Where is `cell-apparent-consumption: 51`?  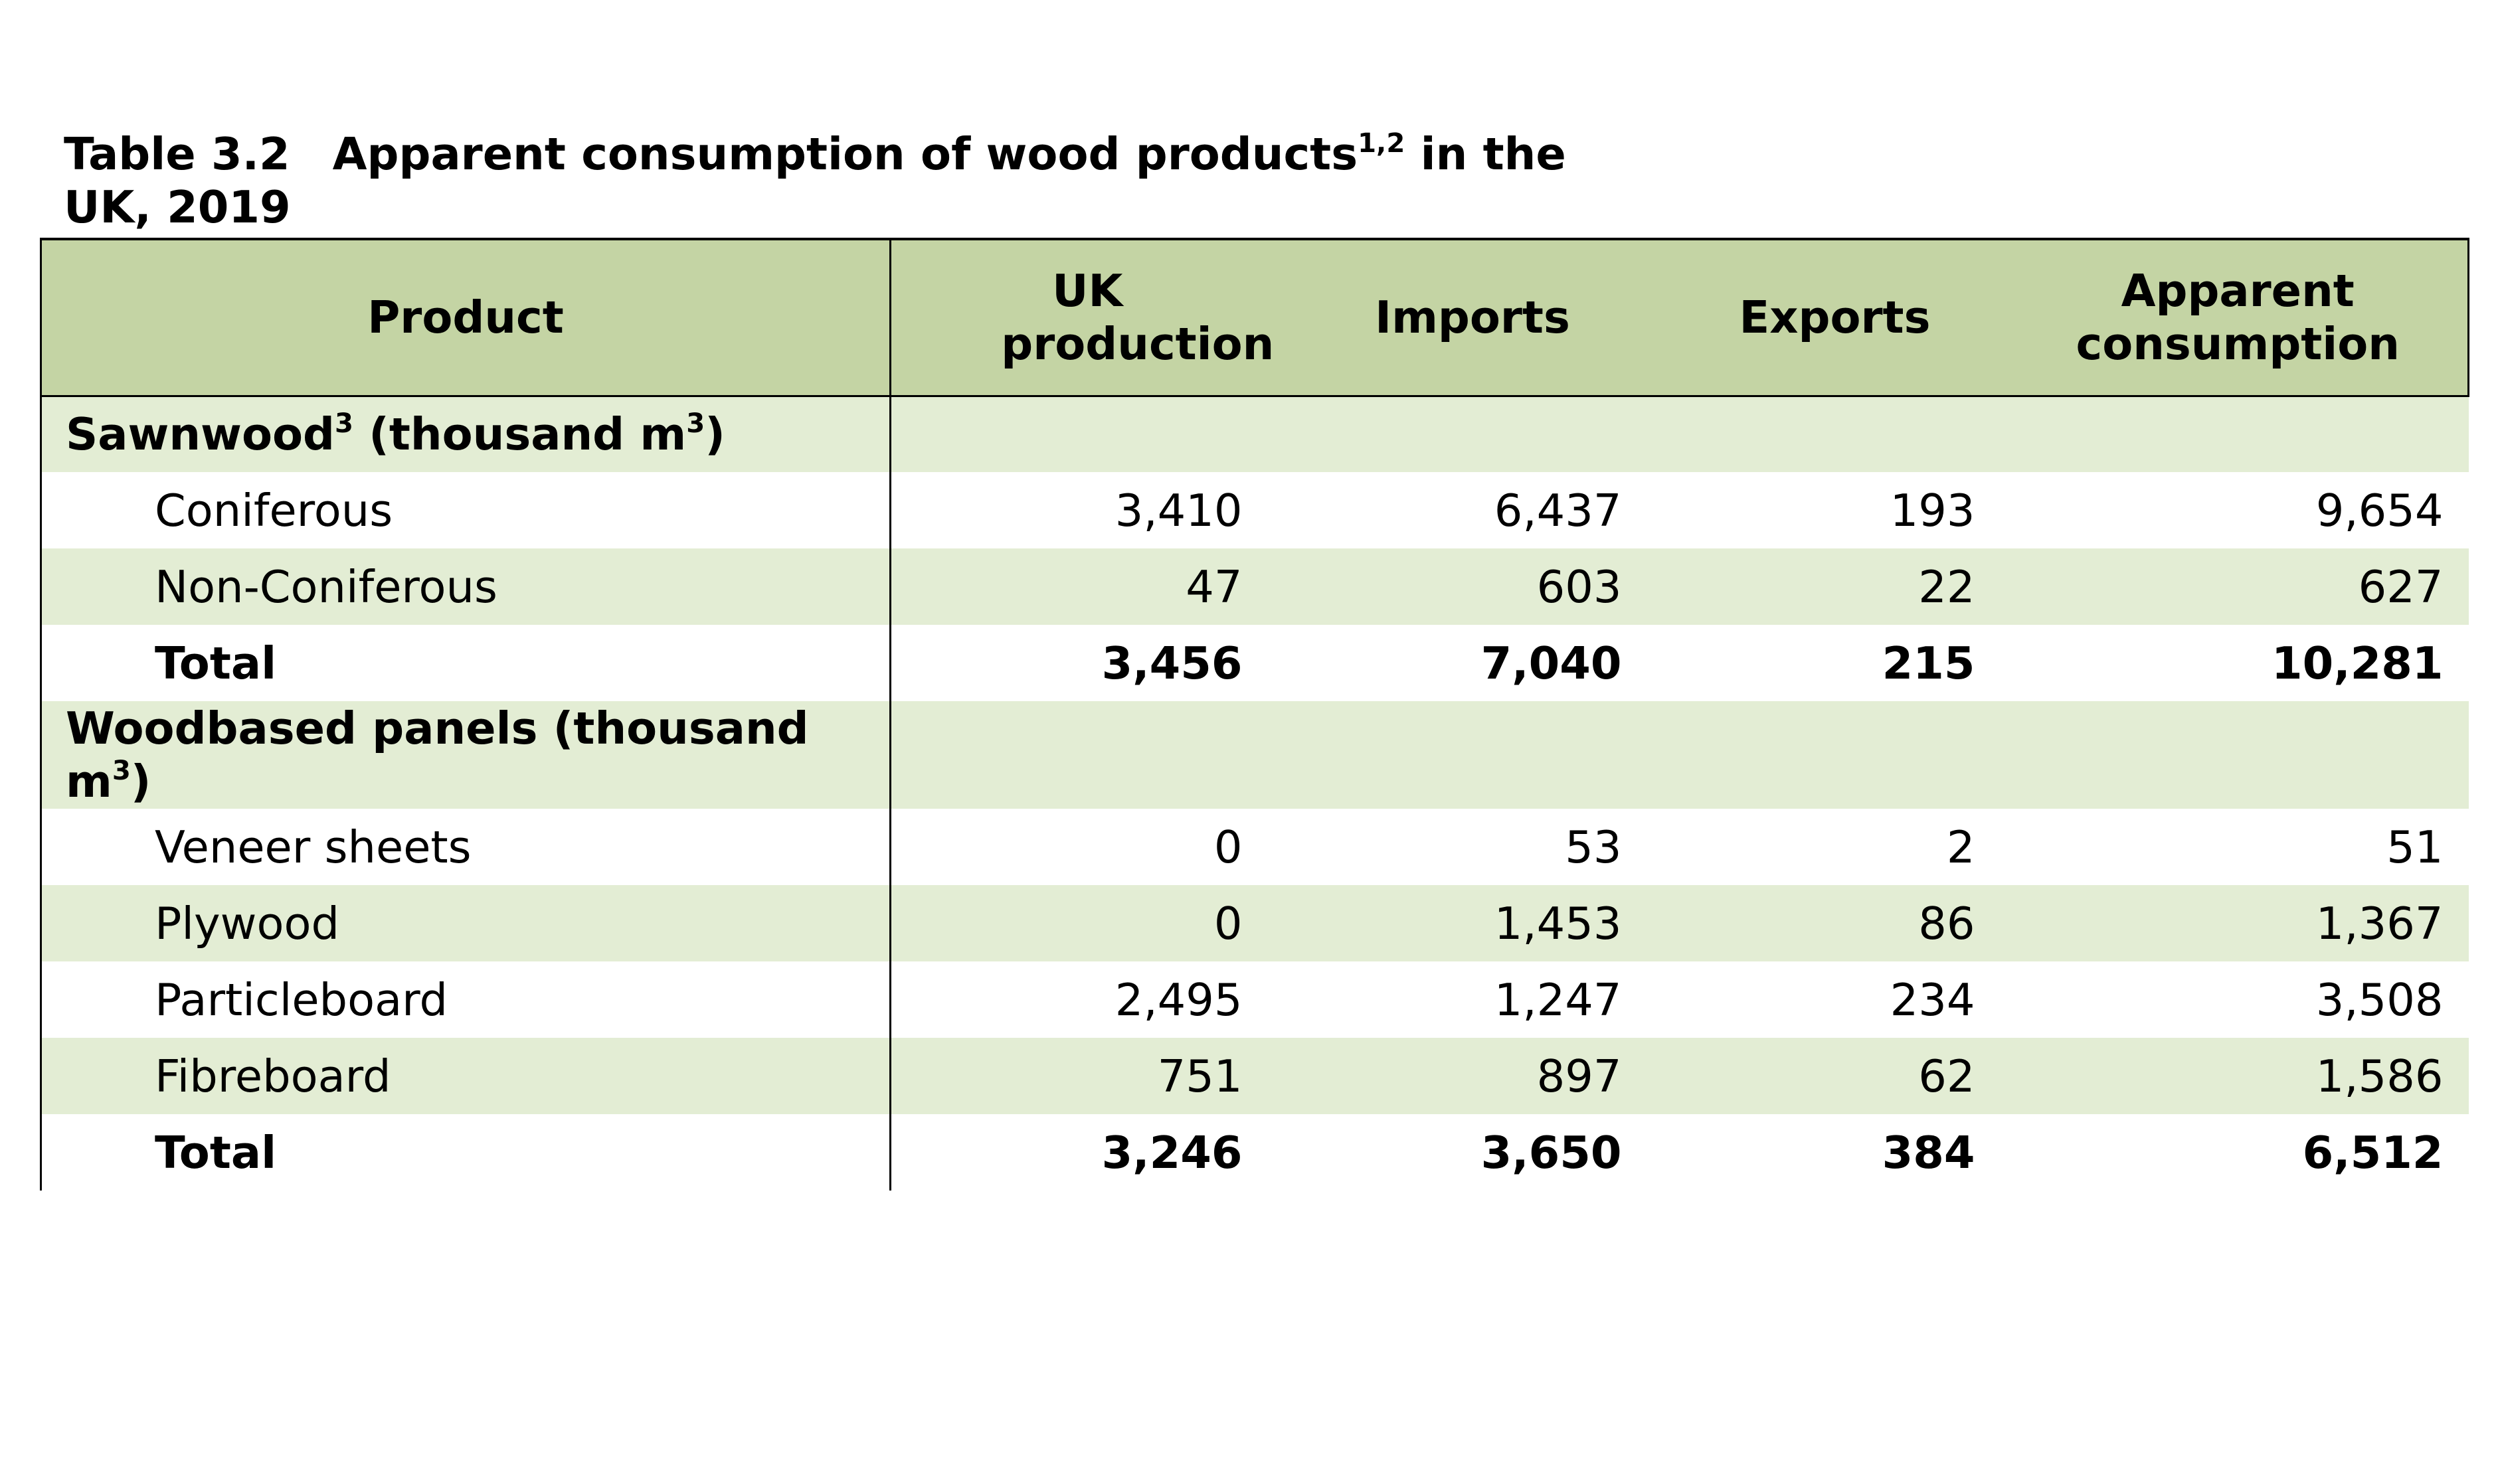
cell-apparent-consumption: 51 is located at coordinates (2415, 847).